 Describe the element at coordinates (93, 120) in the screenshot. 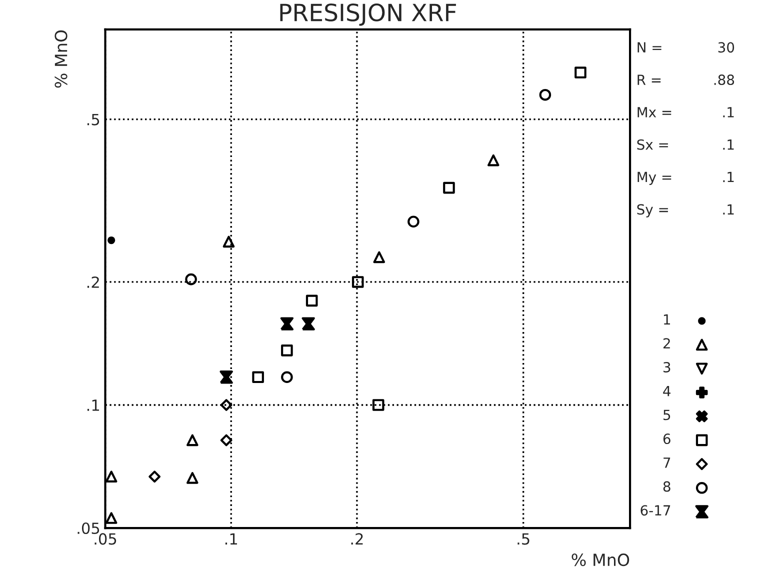

I see `y-tick-label: .5` at that location.